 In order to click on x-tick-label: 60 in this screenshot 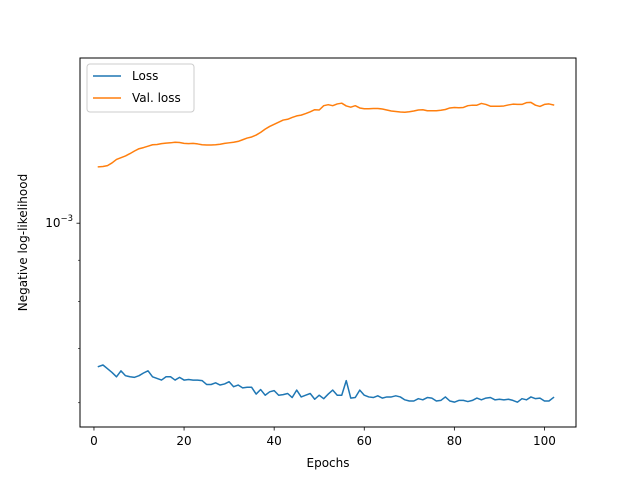, I will do `click(364, 441)`.